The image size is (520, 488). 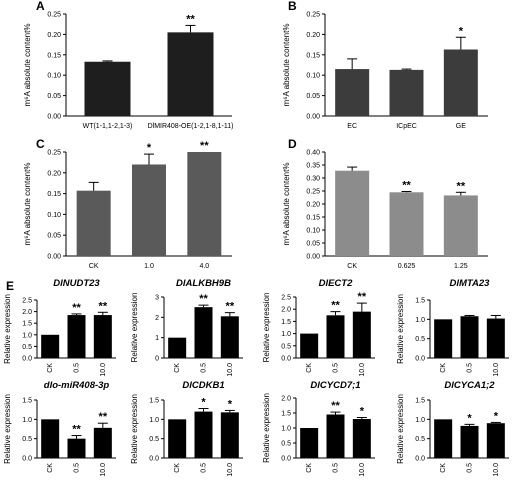 I want to click on panel-letter: E, so click(x=10, y=286).